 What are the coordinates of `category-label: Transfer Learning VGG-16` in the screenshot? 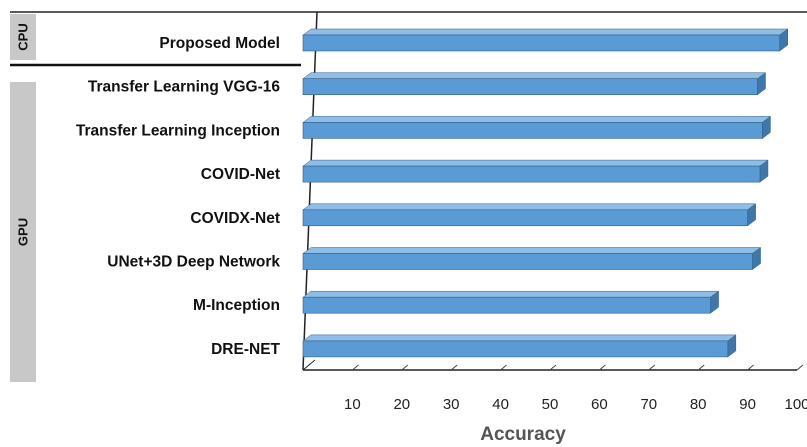 It's located at (184, 87).